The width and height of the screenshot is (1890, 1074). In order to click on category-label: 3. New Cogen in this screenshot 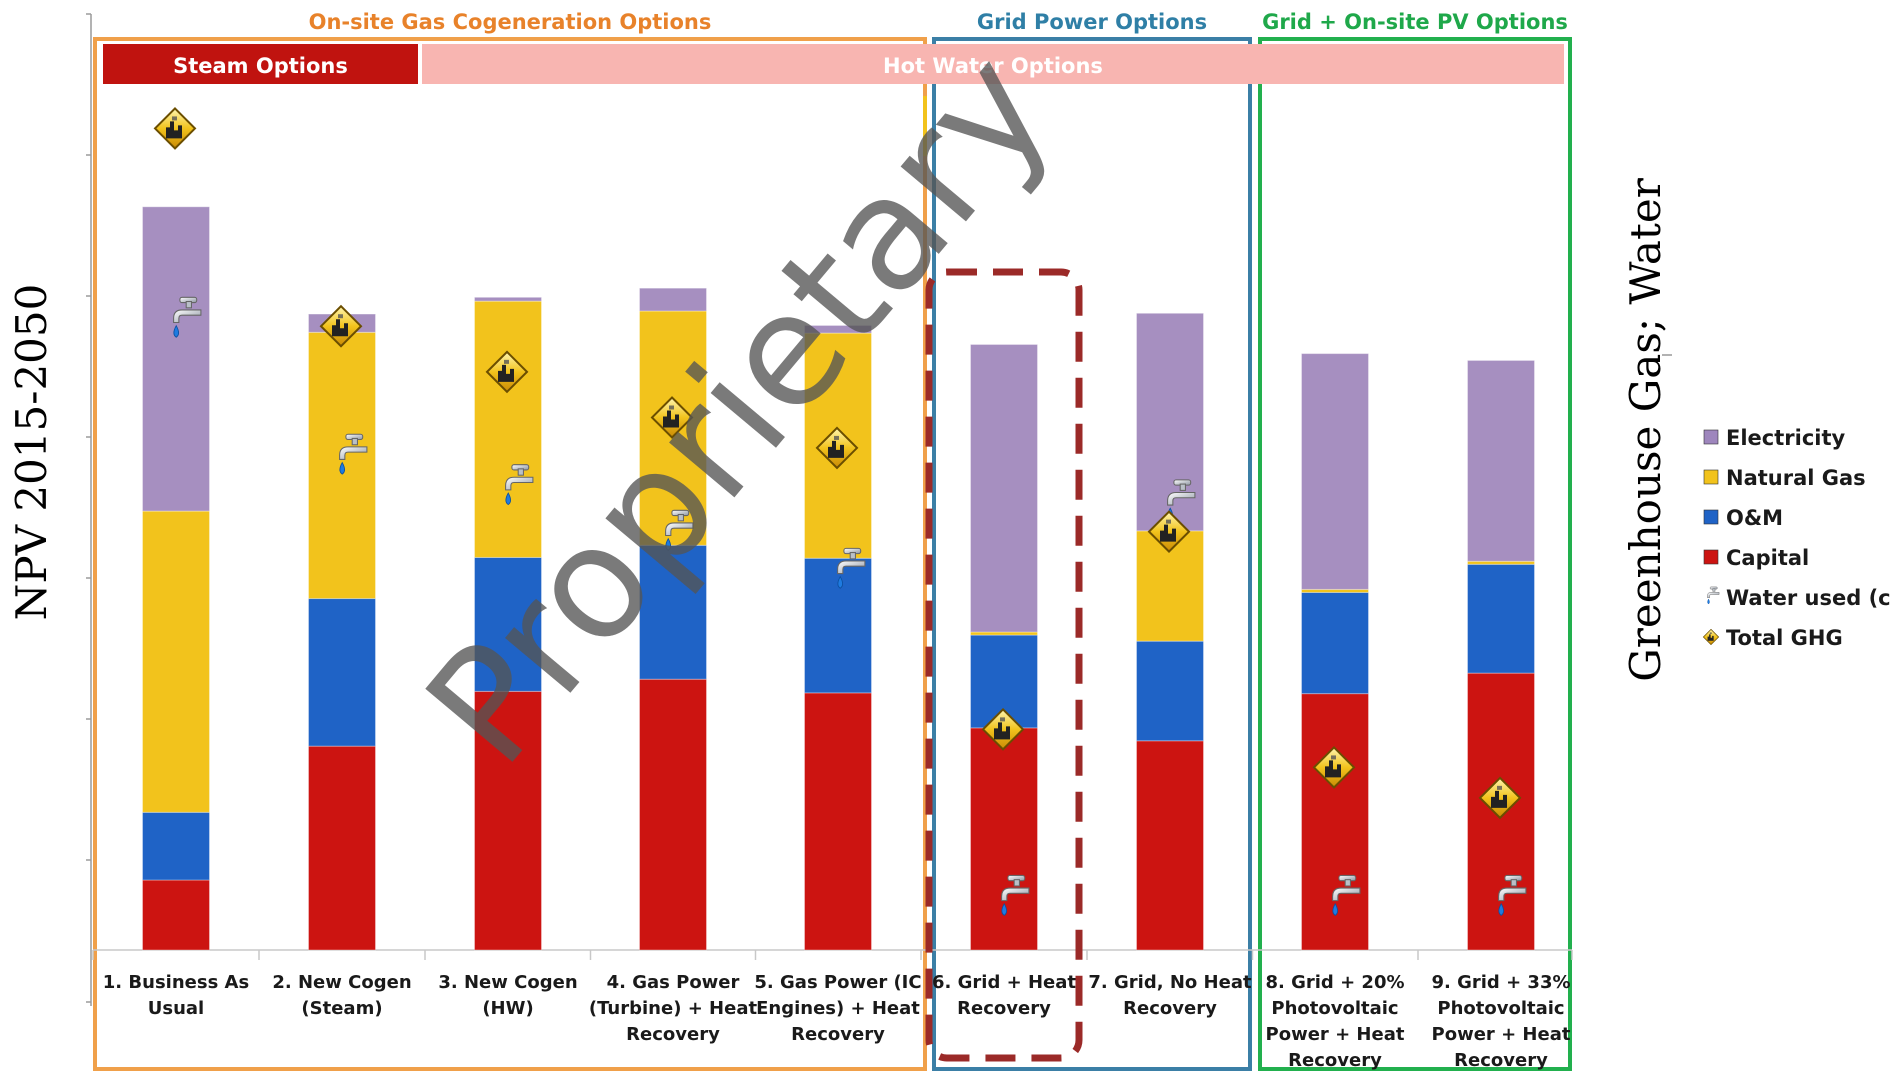, I will do `click(507, 982)`.